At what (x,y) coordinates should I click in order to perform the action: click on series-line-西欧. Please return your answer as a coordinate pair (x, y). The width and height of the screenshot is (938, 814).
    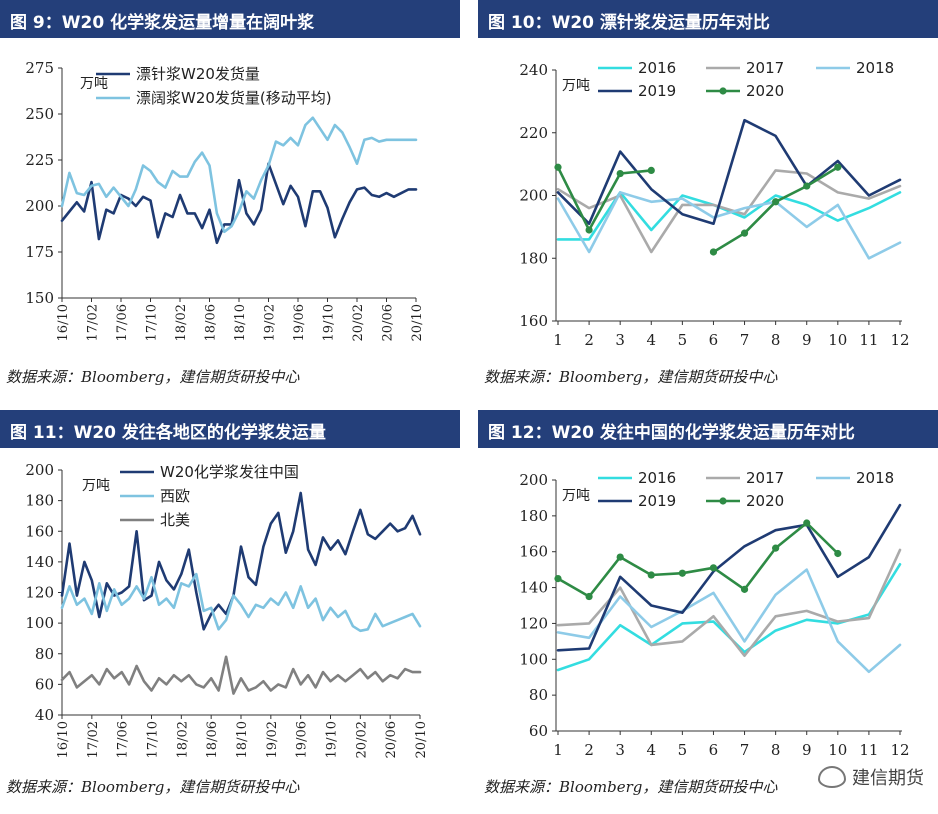
    Looking at the image, I should click on (241, 602).